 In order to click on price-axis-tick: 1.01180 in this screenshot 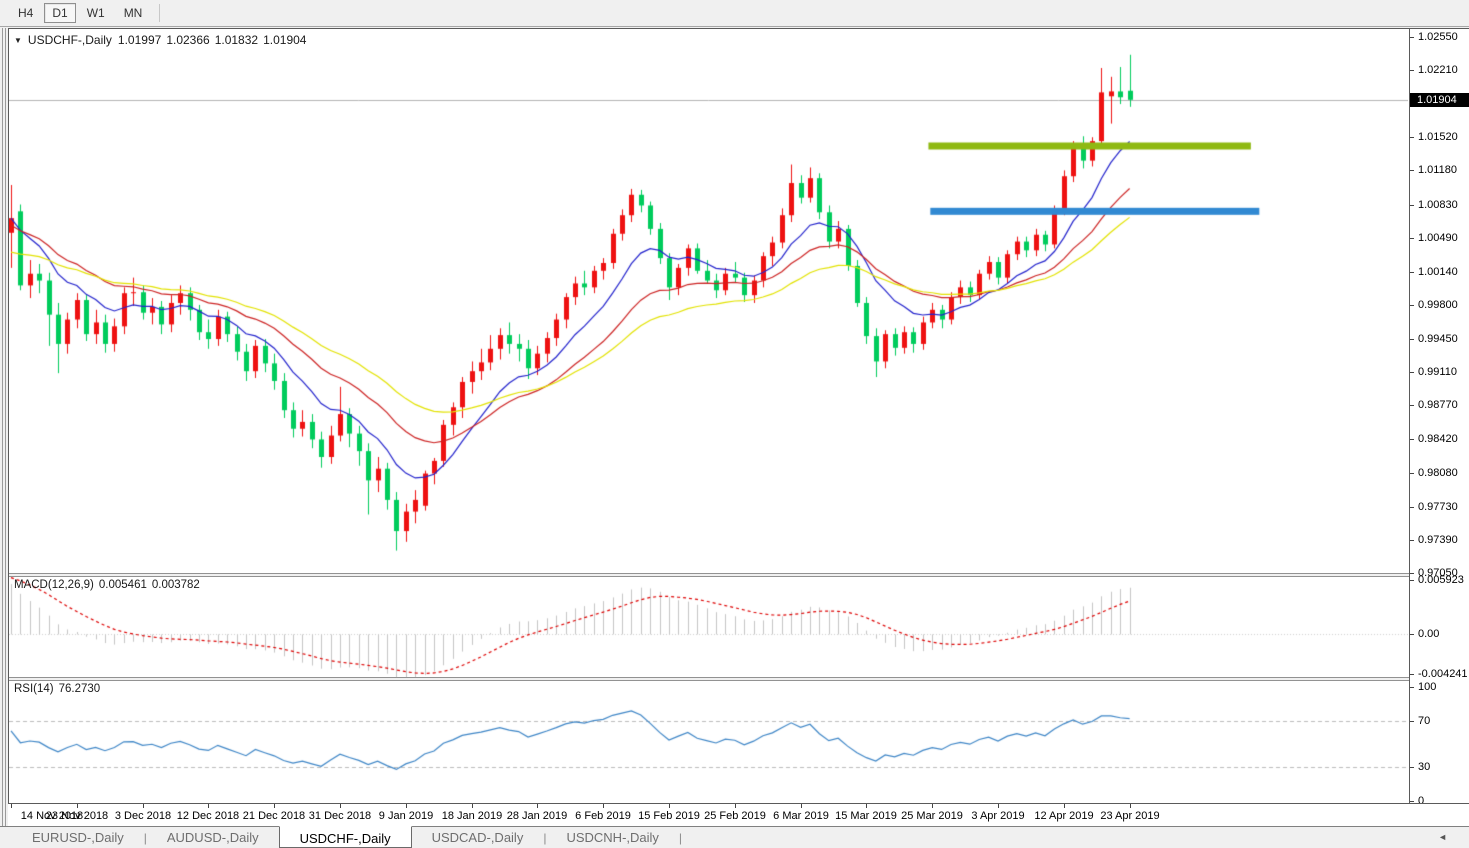, I will do `click(1437, 170)`.